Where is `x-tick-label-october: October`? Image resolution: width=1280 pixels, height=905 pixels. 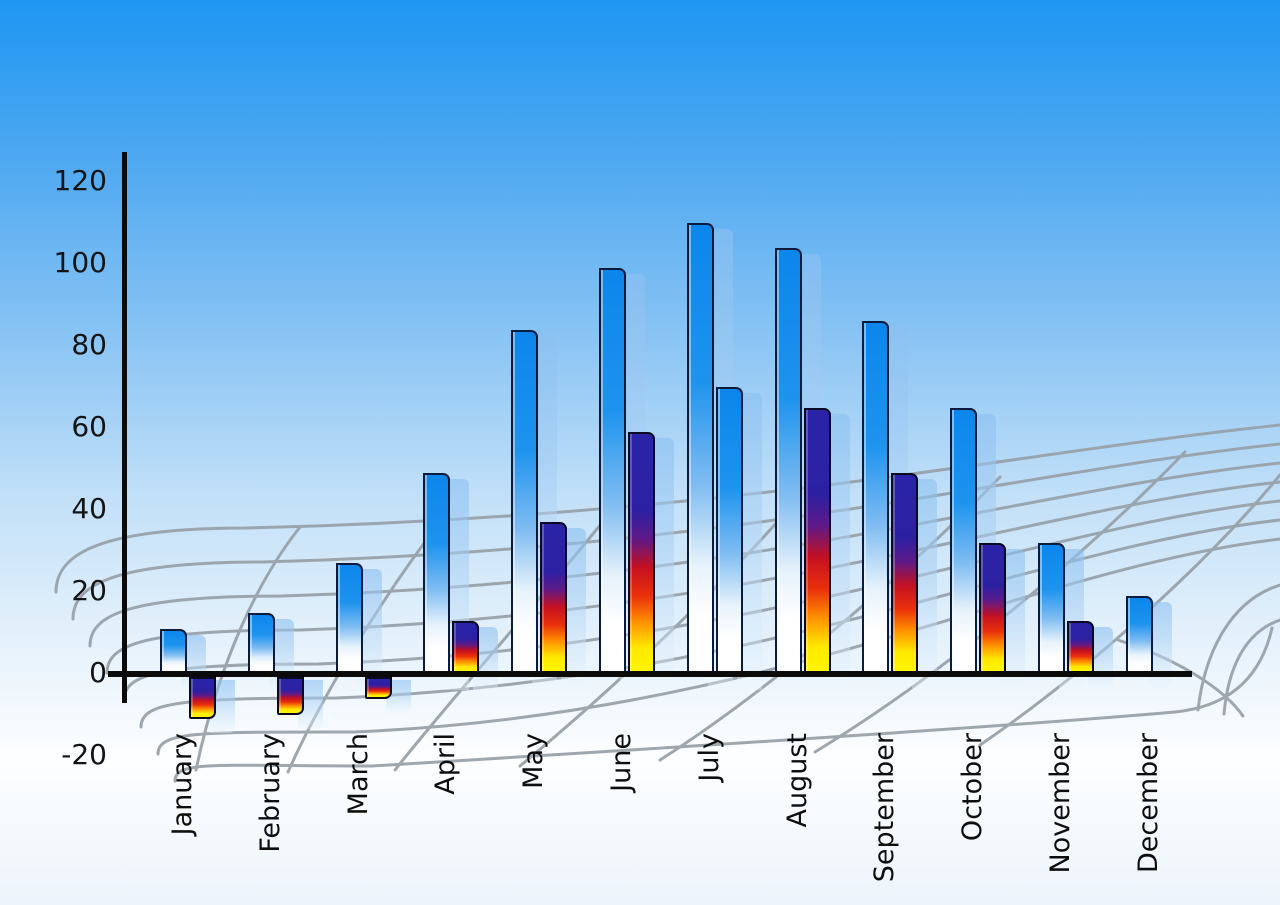
x-tick-label-october: October is located at coordinates (972, 787).